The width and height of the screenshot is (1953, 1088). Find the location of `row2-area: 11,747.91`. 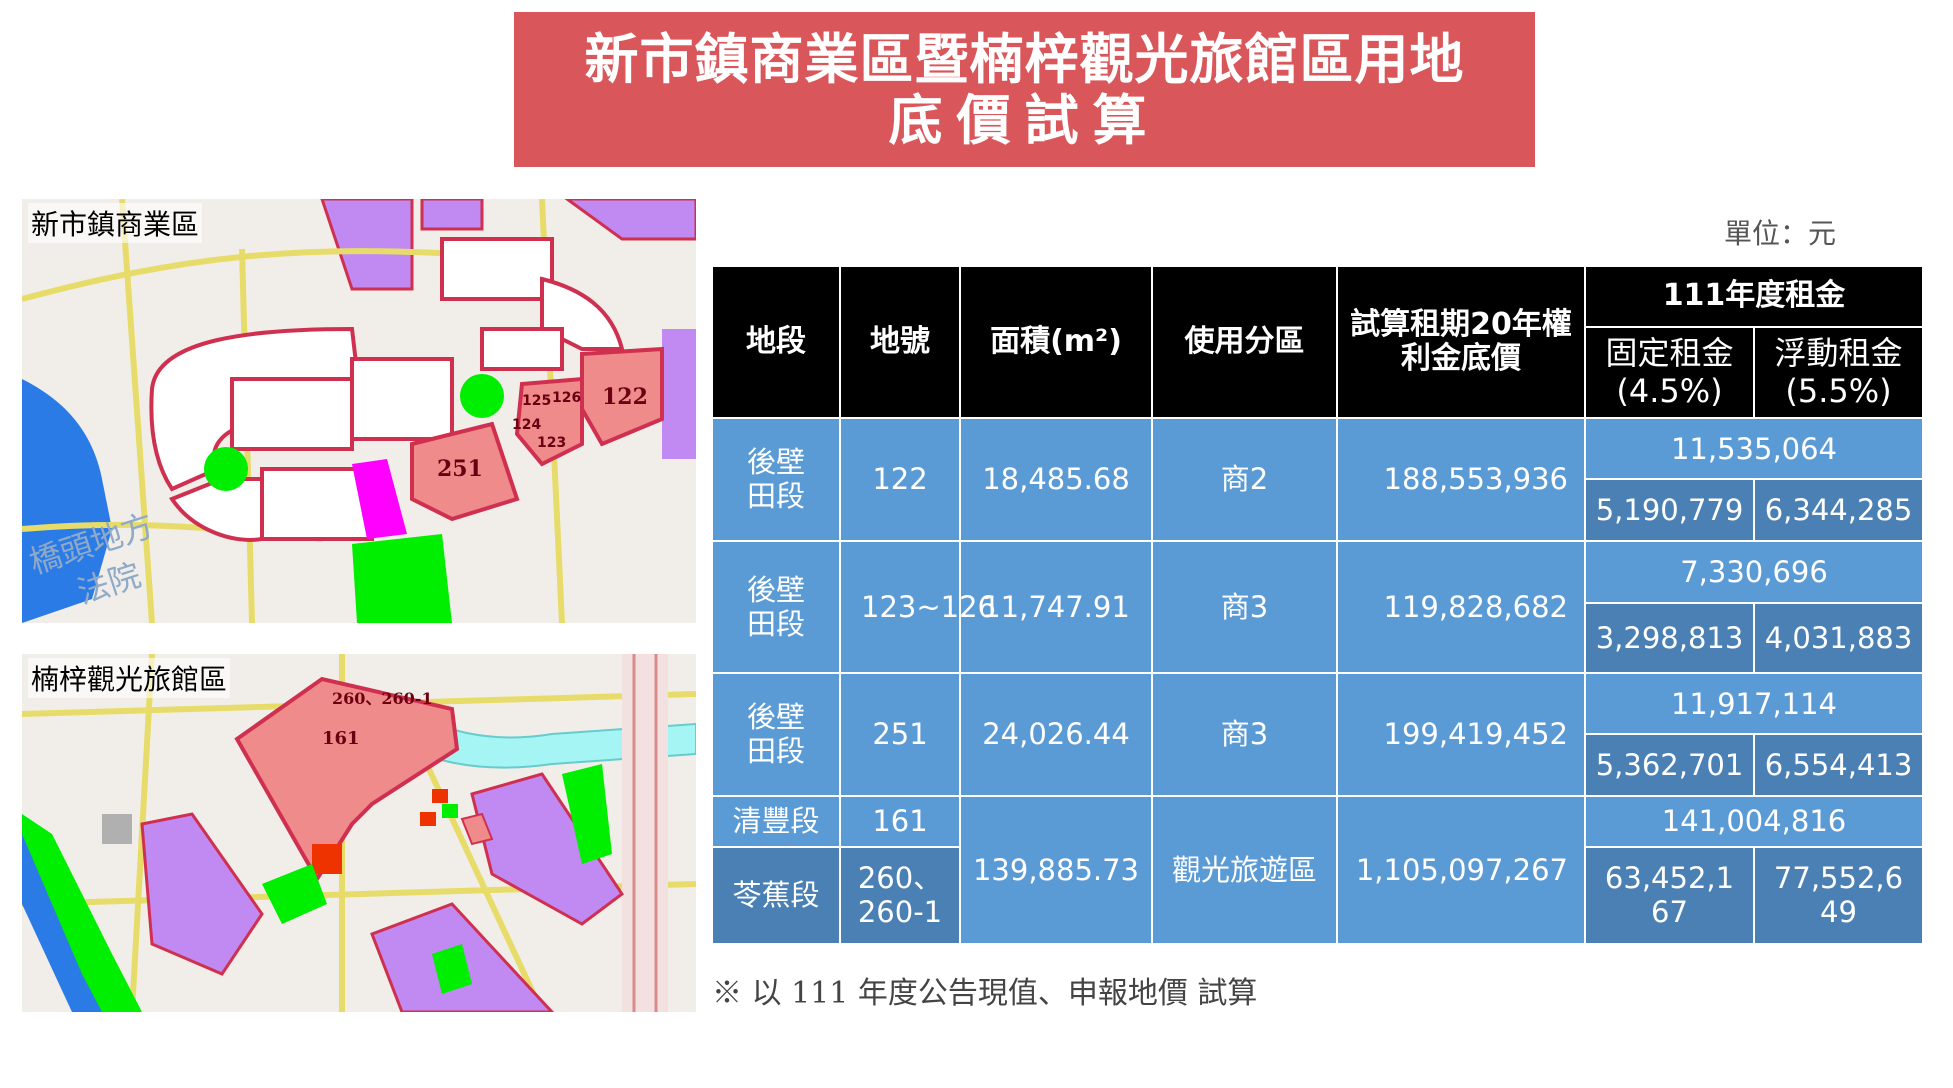

row2-area: 11,747.91 is located at coordinates (1056, 607).